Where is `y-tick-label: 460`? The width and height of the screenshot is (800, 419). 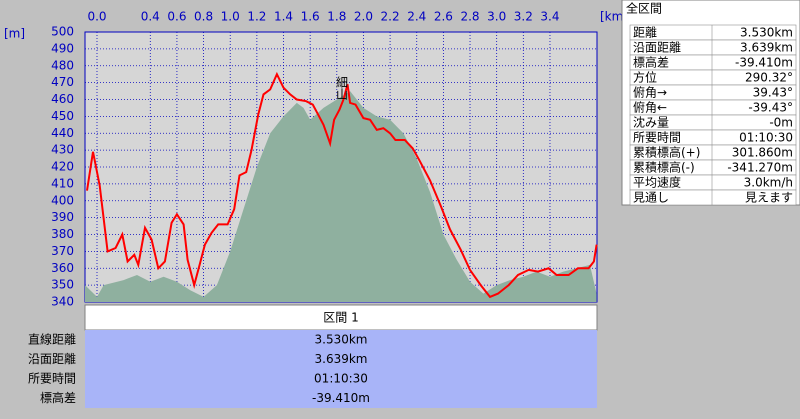 y-tick-label: 460 is located at coordinates (62, 99).